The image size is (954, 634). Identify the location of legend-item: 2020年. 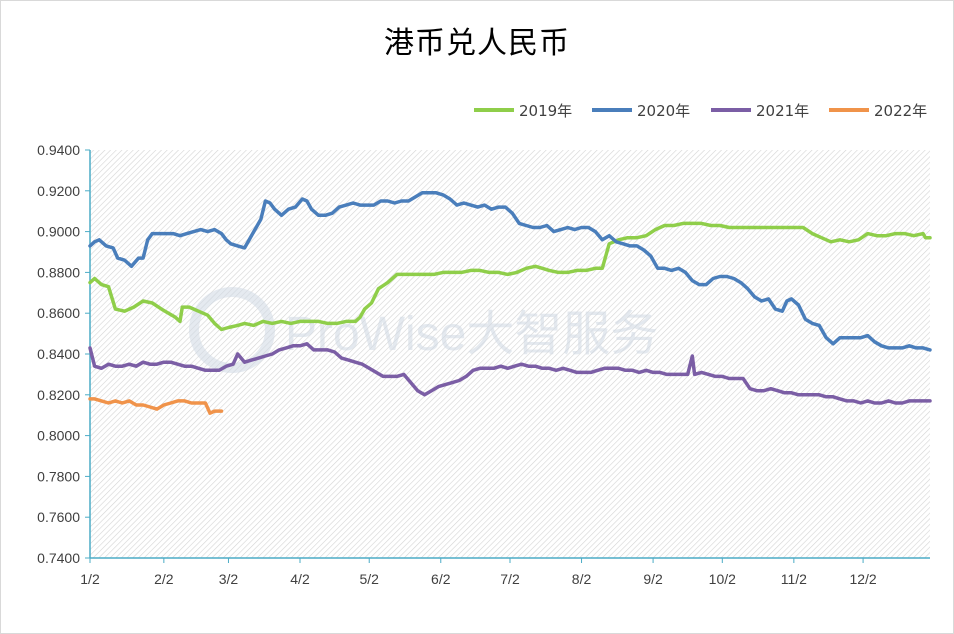
(641, 111).